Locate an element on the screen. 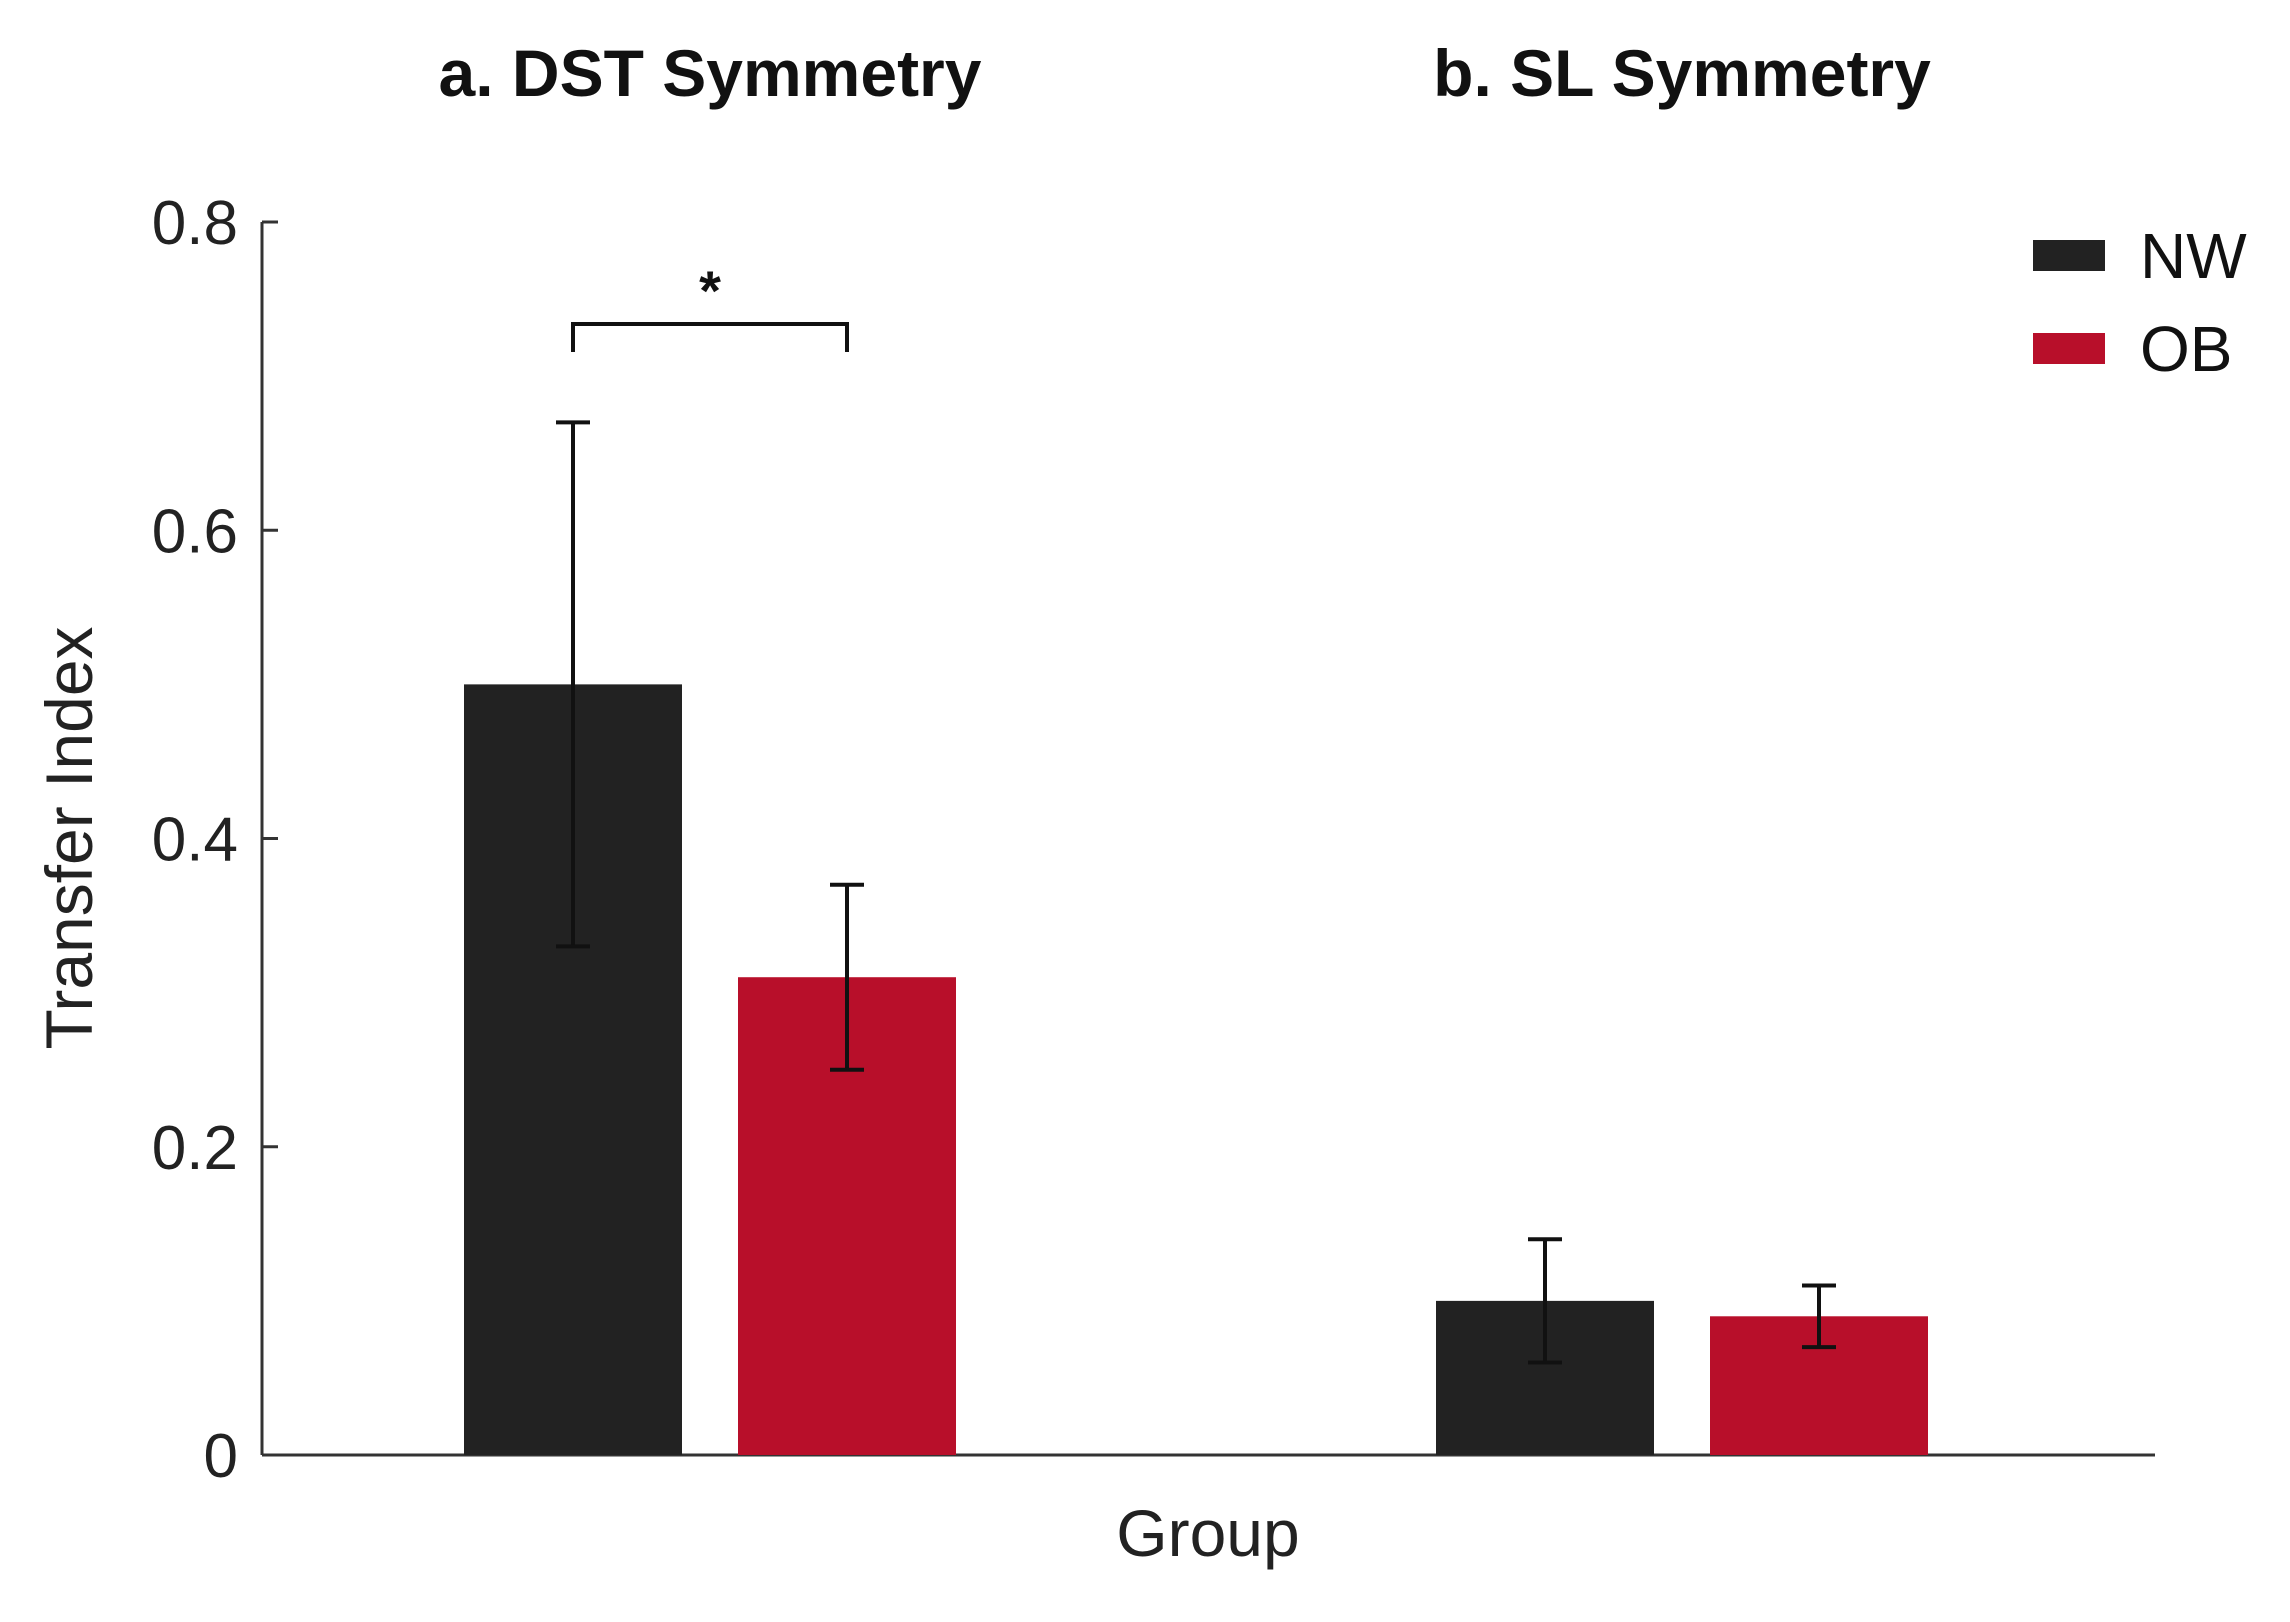 The width and height of the screenshot is (2290, 1622). significance-bracket is located at coordinates (710, 337).